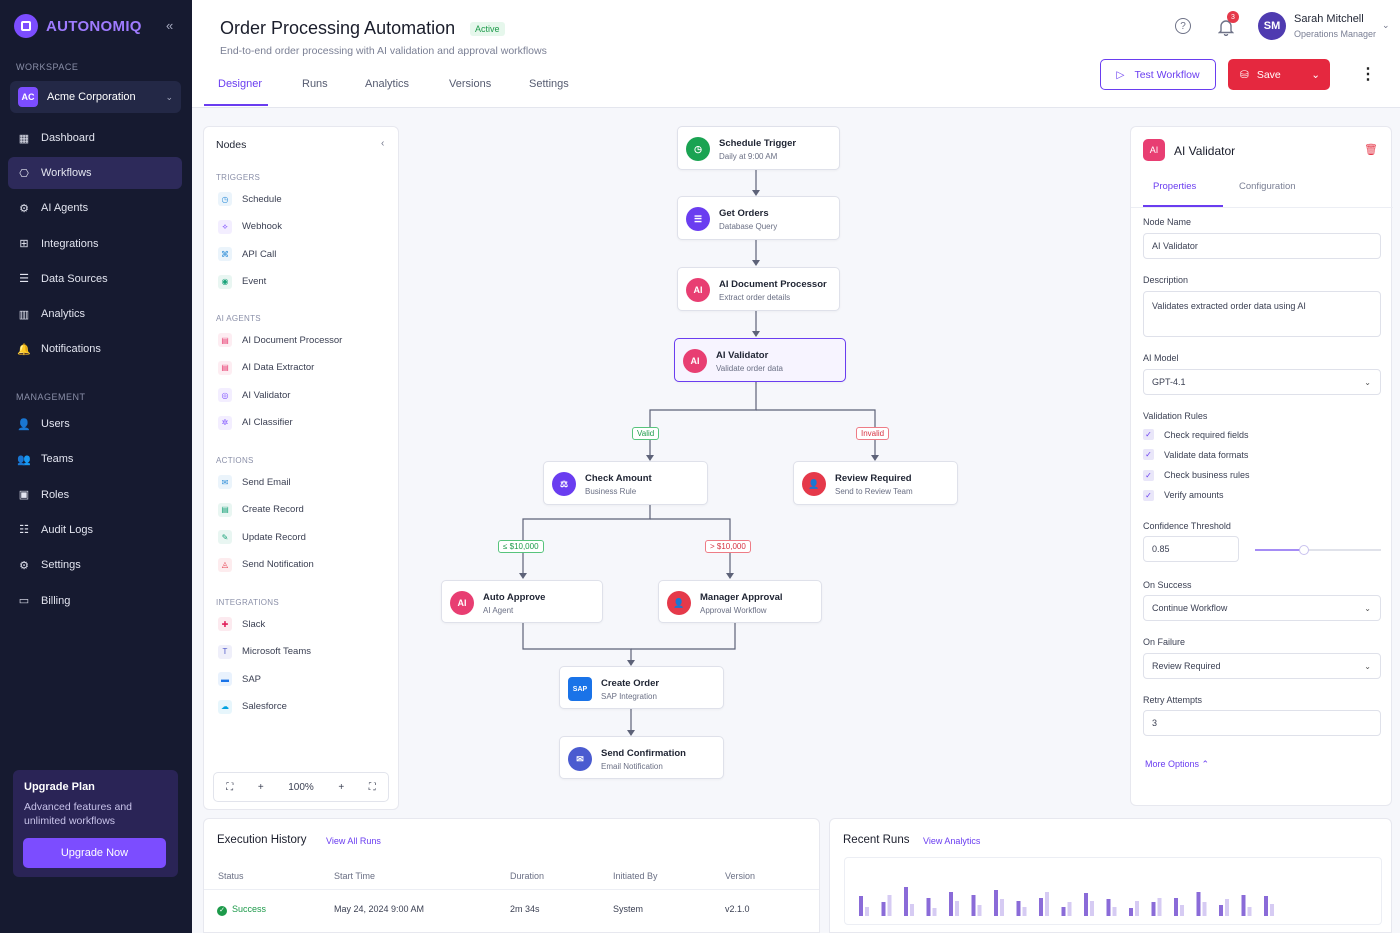 The height and width of the screenshot is (933, 1400). Describe the element at coordinates (1267, 186) in the screenshot. I see `tab-configuration: Configuration` at that location.